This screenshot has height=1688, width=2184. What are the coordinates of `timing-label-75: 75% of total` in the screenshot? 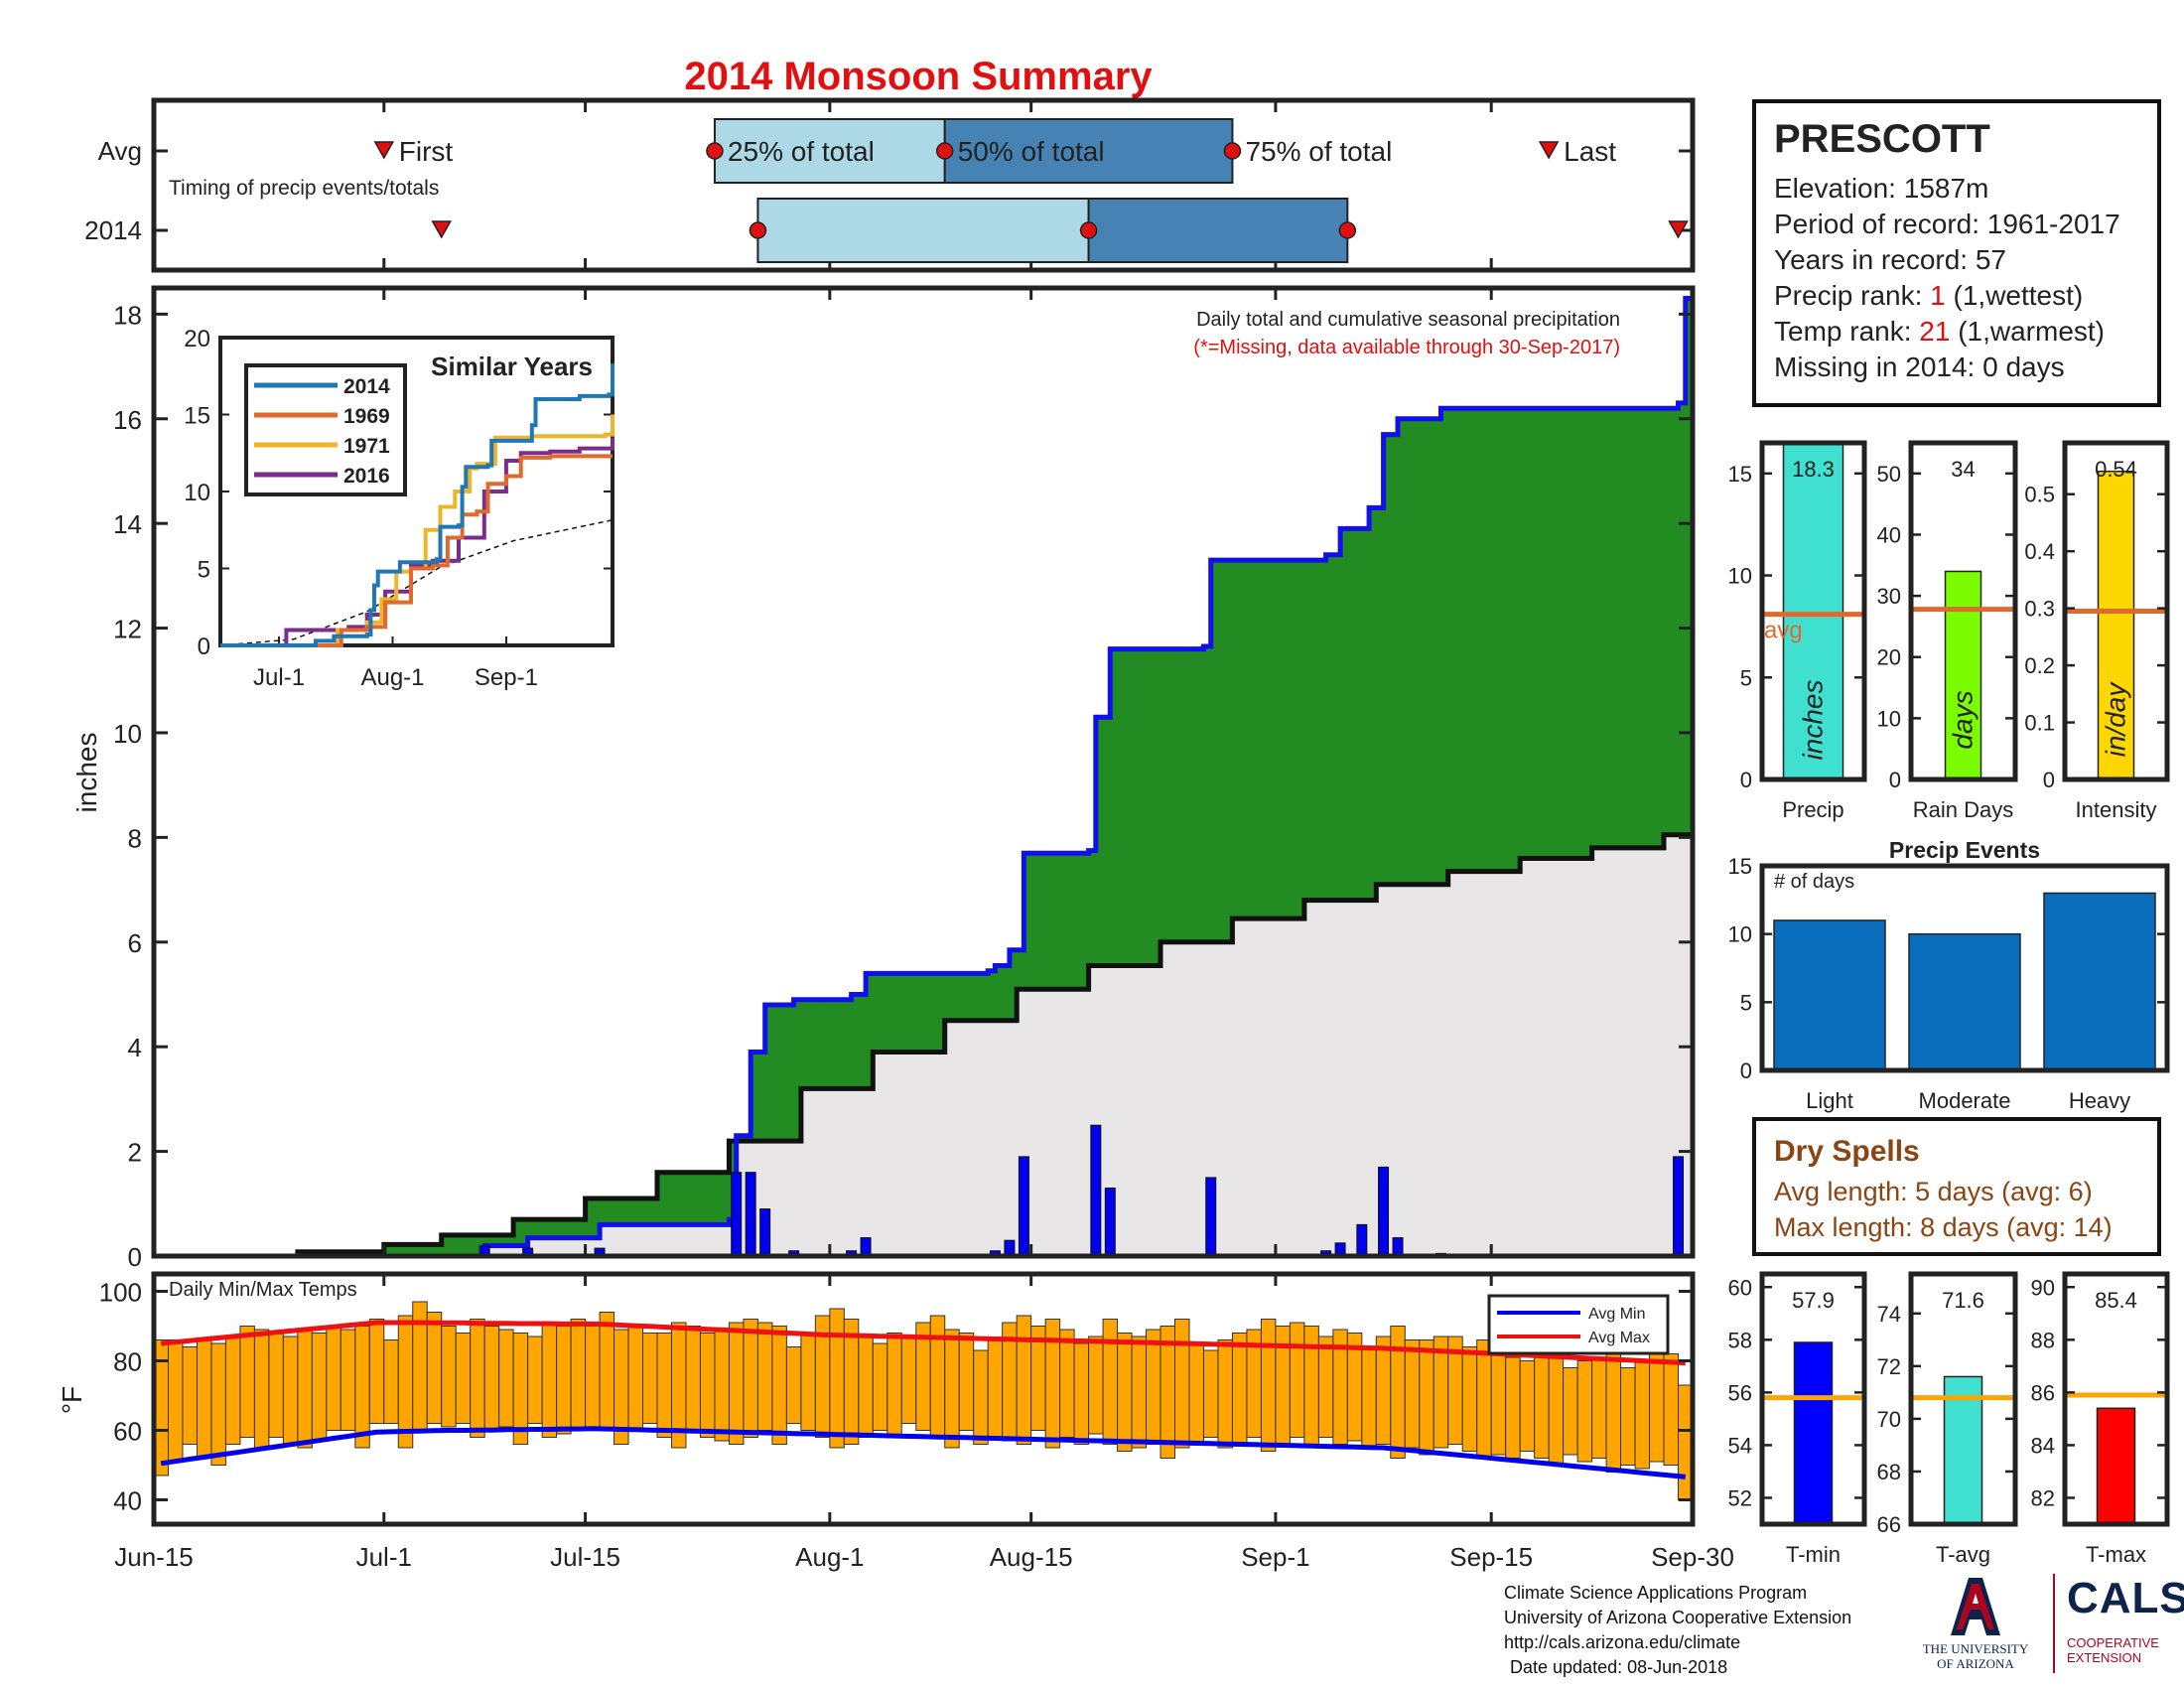 It's located at (1318, 151).